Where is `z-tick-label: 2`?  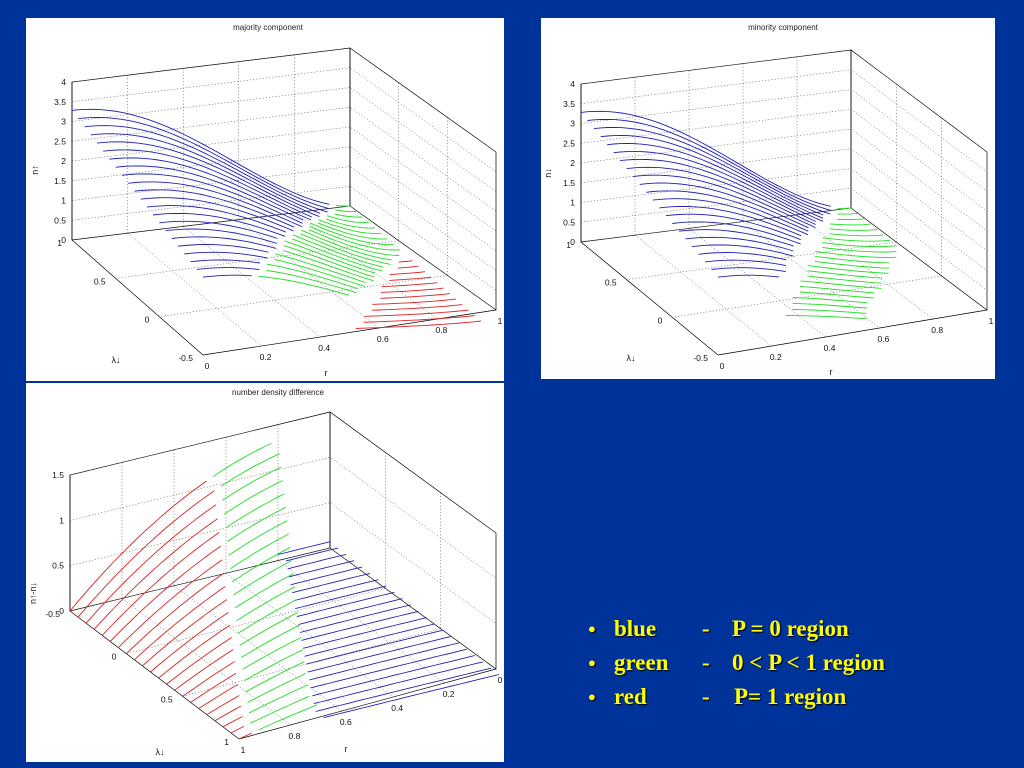
z-tick-label: 2 is located at coordinates (572, 163).